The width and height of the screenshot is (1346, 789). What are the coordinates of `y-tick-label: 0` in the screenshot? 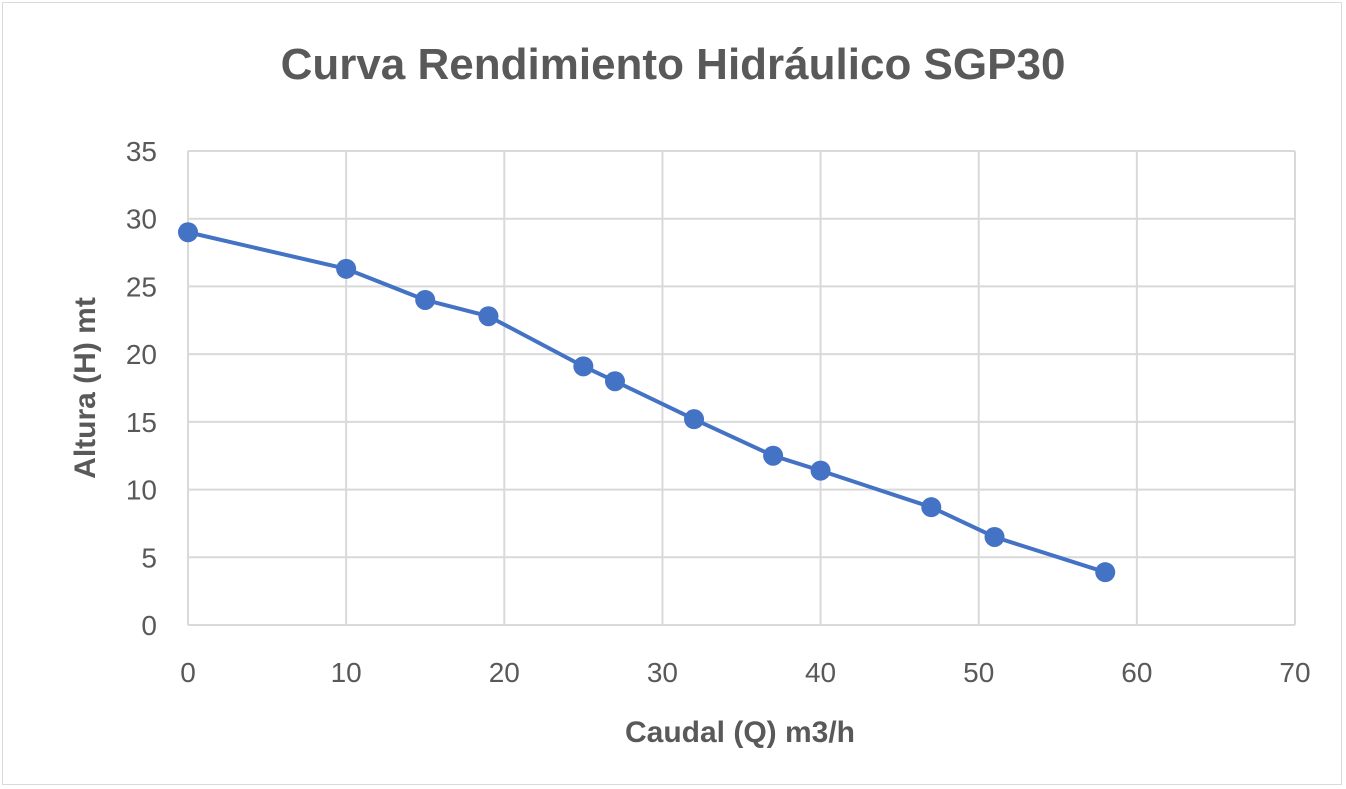 It's located at (149, 625).